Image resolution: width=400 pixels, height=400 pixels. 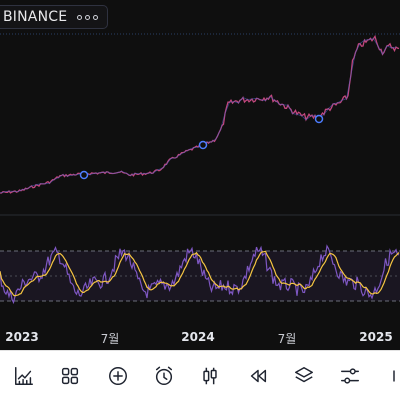 What do you see at coordinates (376, 337) in the screenshot?
I see `time-tick-2025: 2025` at bounding box center [376, 337].